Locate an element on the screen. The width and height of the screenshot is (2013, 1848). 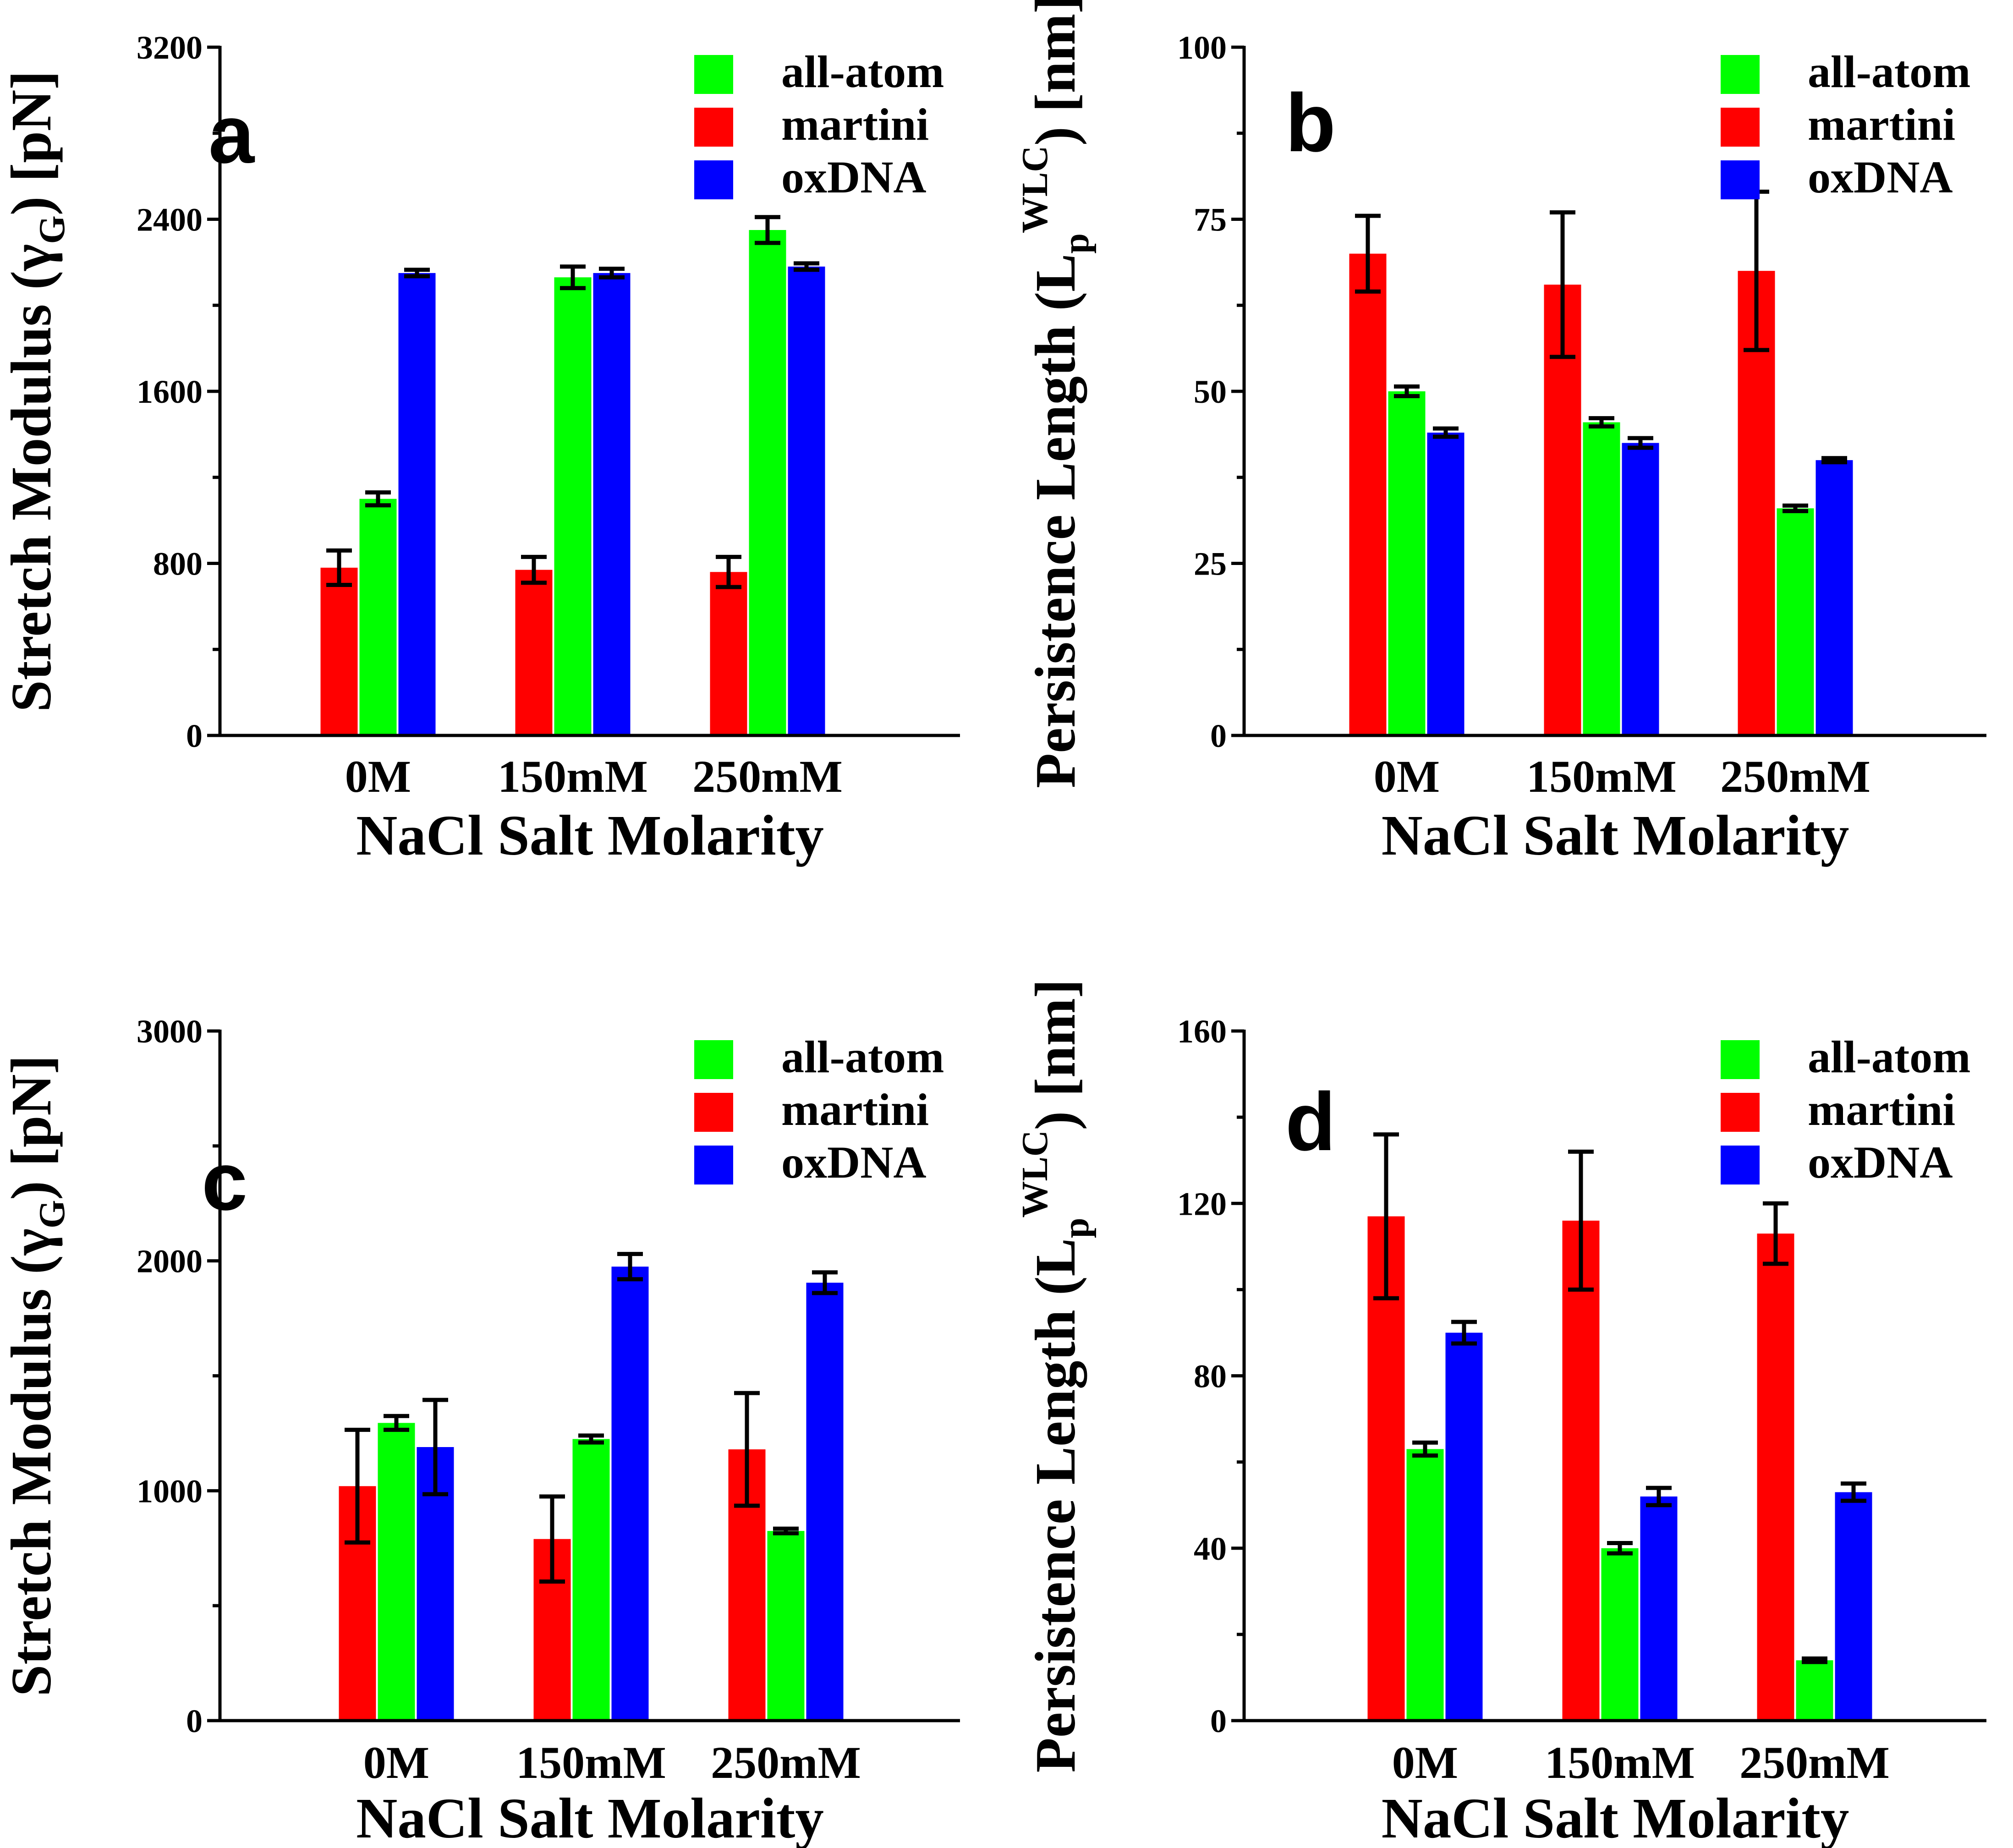
y-tick-label: 50 is located at coordinates (1210, 391).